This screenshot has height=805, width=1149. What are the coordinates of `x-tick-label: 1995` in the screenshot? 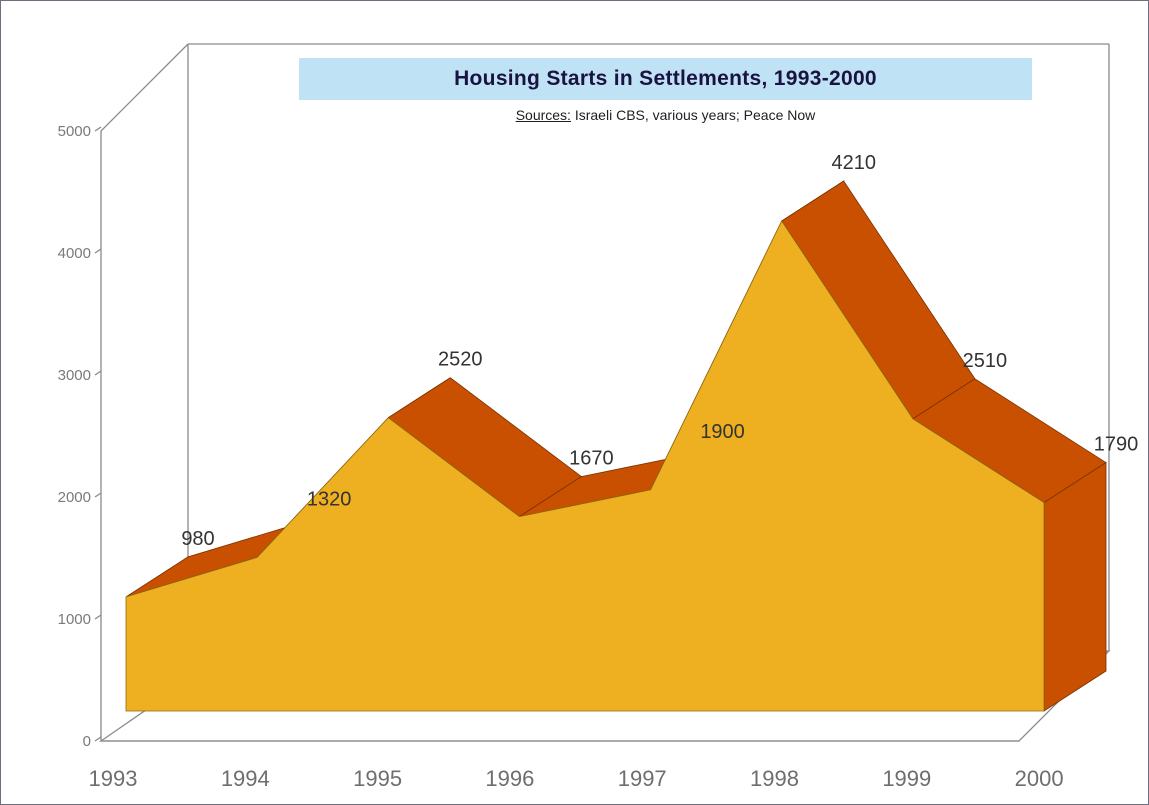 It's located at (377, 778).